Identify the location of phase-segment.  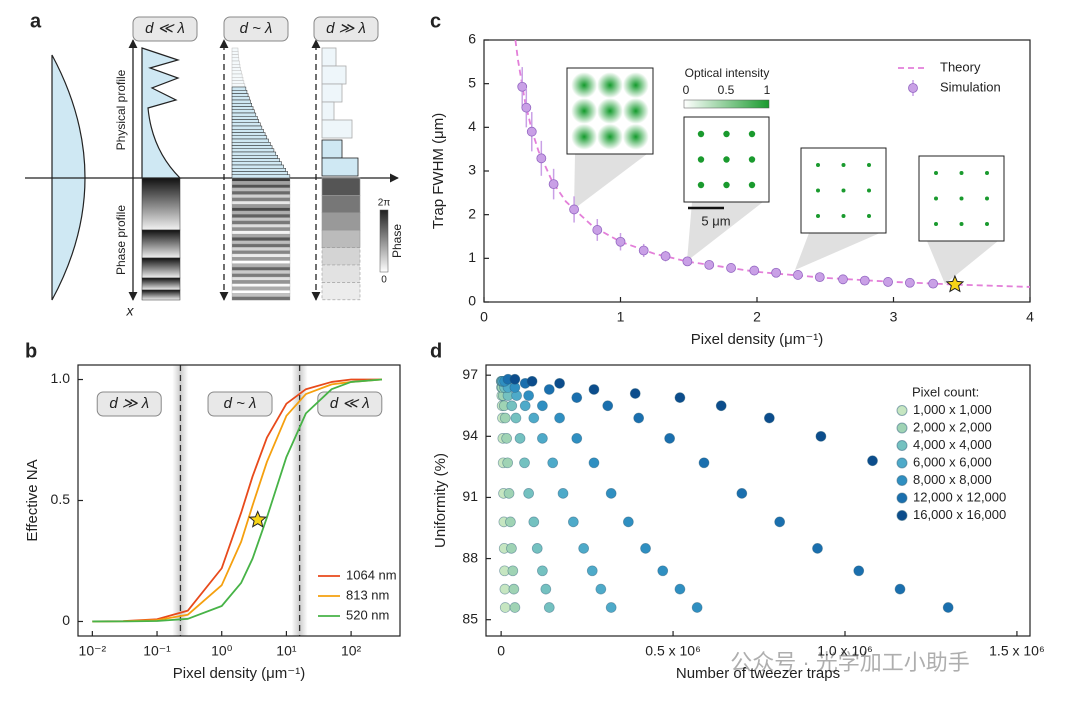
(161, 295).